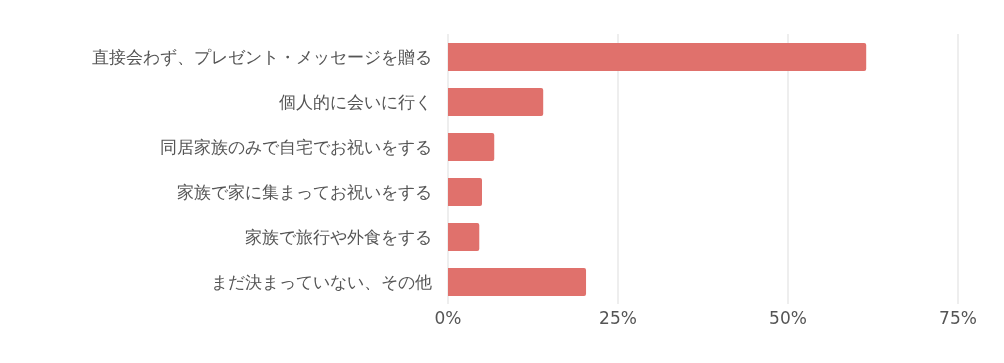 Image resolution: width=1004 pixels, height=363 pixels. Describe the element at coordinates (618, 318) in the screenshot. I see `x-tick-label: 25%` at that location.